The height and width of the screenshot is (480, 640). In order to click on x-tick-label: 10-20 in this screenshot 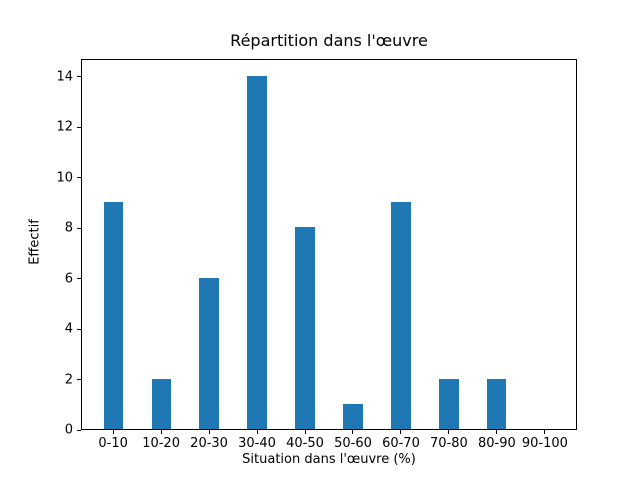, I will do `click(161, 443)`.